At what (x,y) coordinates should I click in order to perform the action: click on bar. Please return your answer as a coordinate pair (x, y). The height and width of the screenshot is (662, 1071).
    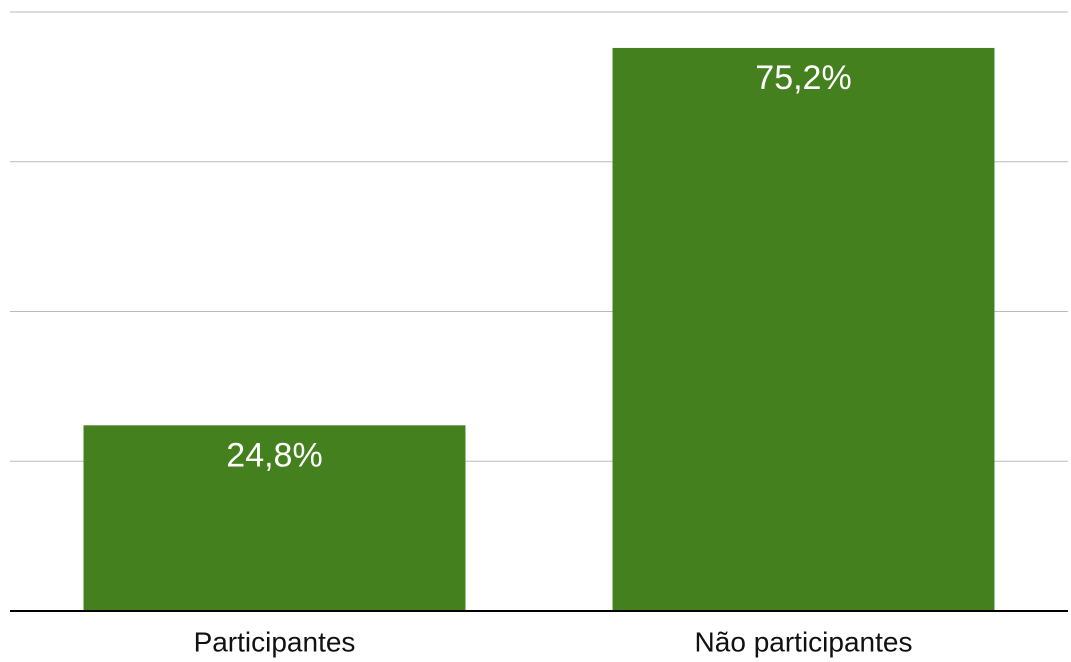
    Looking at the image, I should click on (274, 518).